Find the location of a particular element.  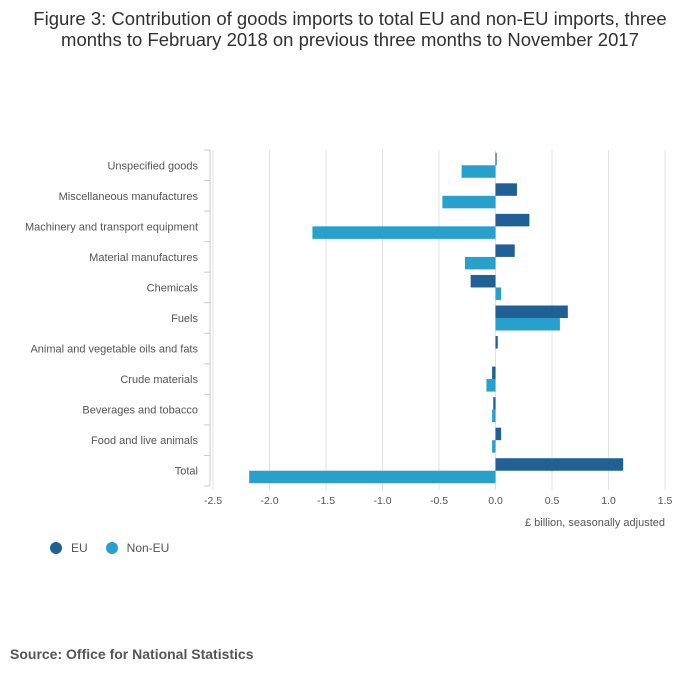

bar-eu-material-manufactures is located at coordinates (505, 250).